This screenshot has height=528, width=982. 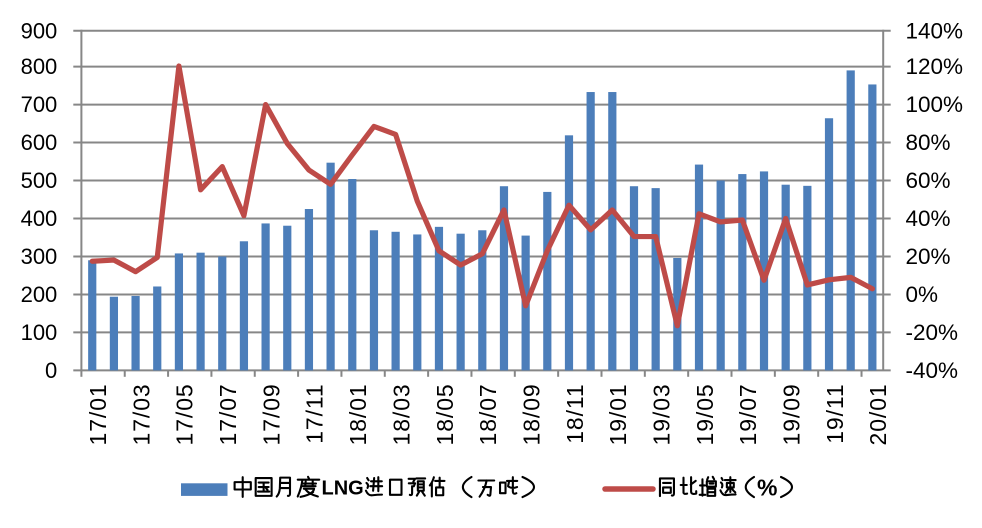 What do you see at coordinates (39, 256) in the screenshot?
I see `svg-text: 300` at bounding box center [39, 256].